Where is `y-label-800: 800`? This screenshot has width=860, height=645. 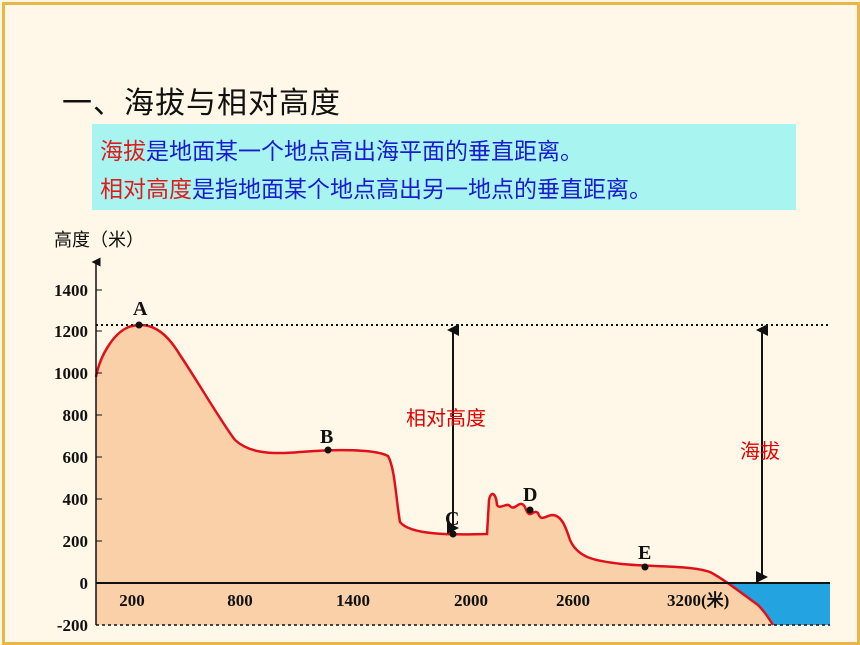 y-label-800: 800 is located at coordinates (76, 415).